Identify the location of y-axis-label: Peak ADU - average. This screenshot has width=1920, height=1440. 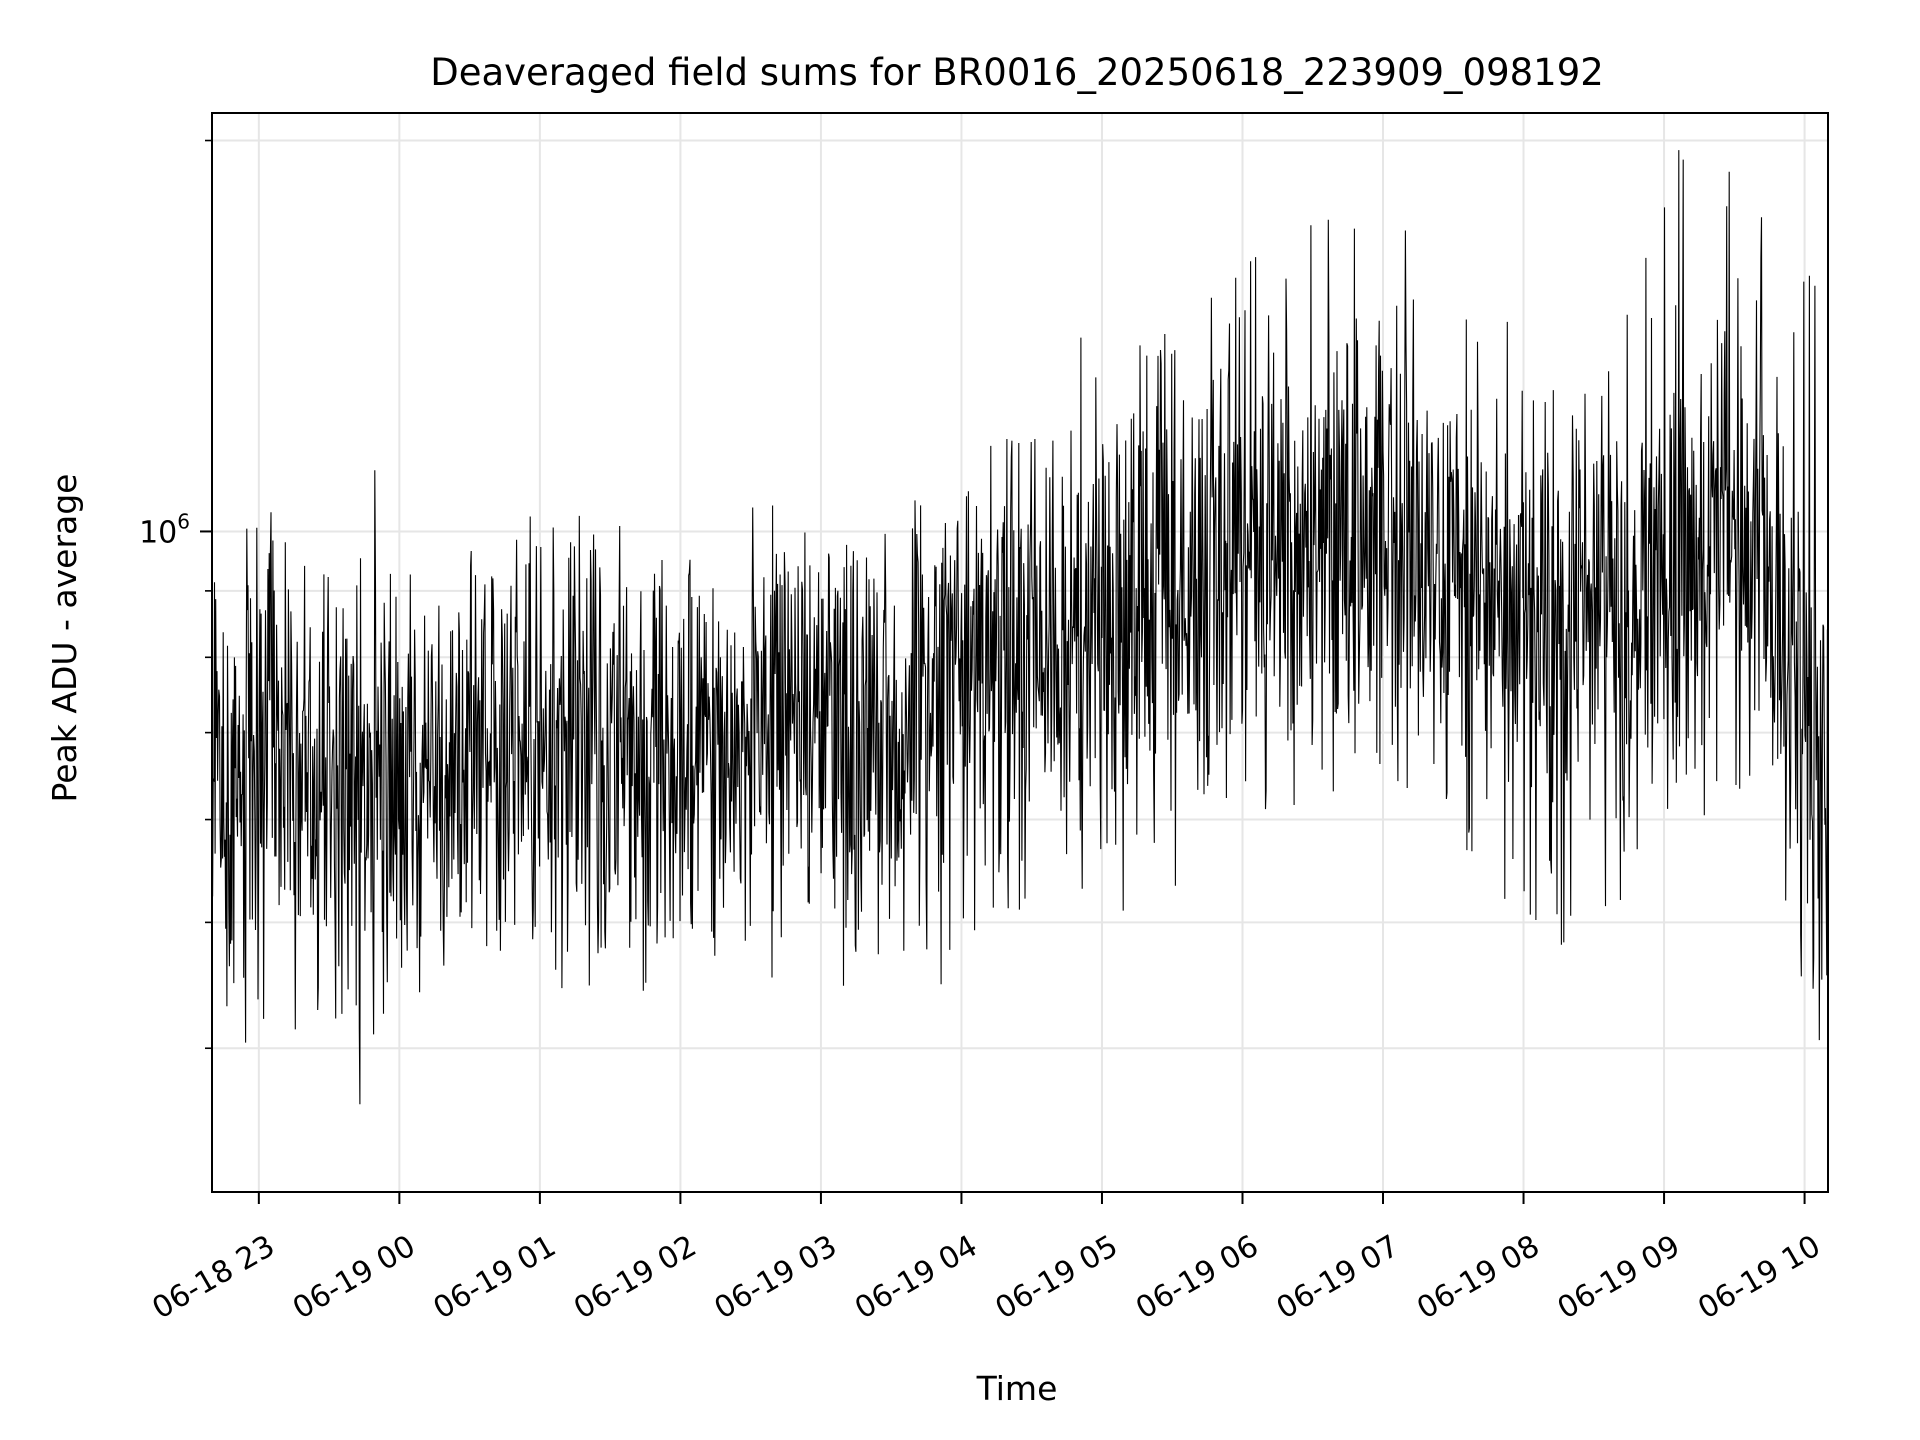
(64, 638).